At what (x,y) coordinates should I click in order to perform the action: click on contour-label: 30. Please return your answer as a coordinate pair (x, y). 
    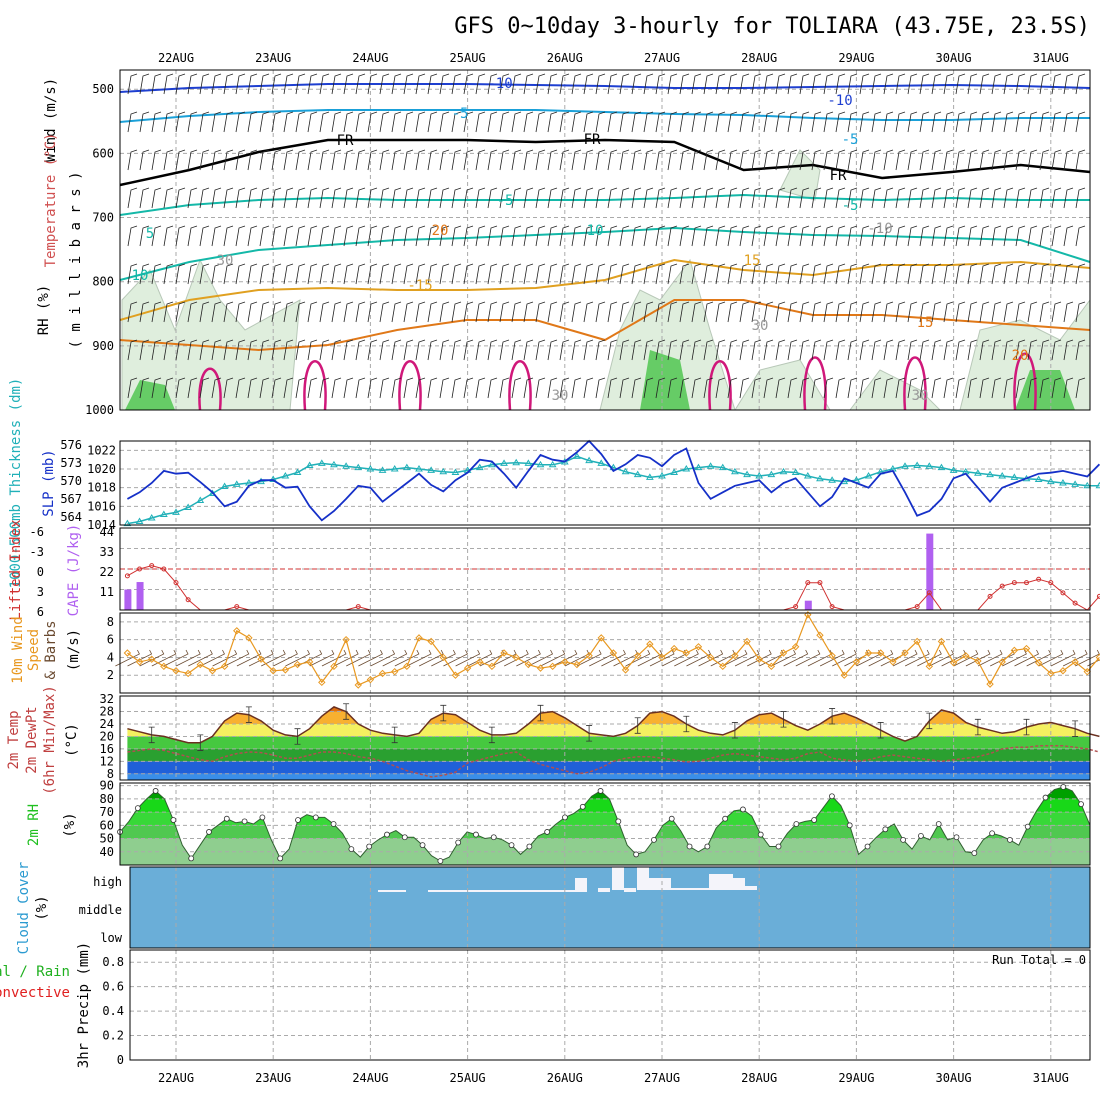
    Looking at the image, I should click on (760, 326).